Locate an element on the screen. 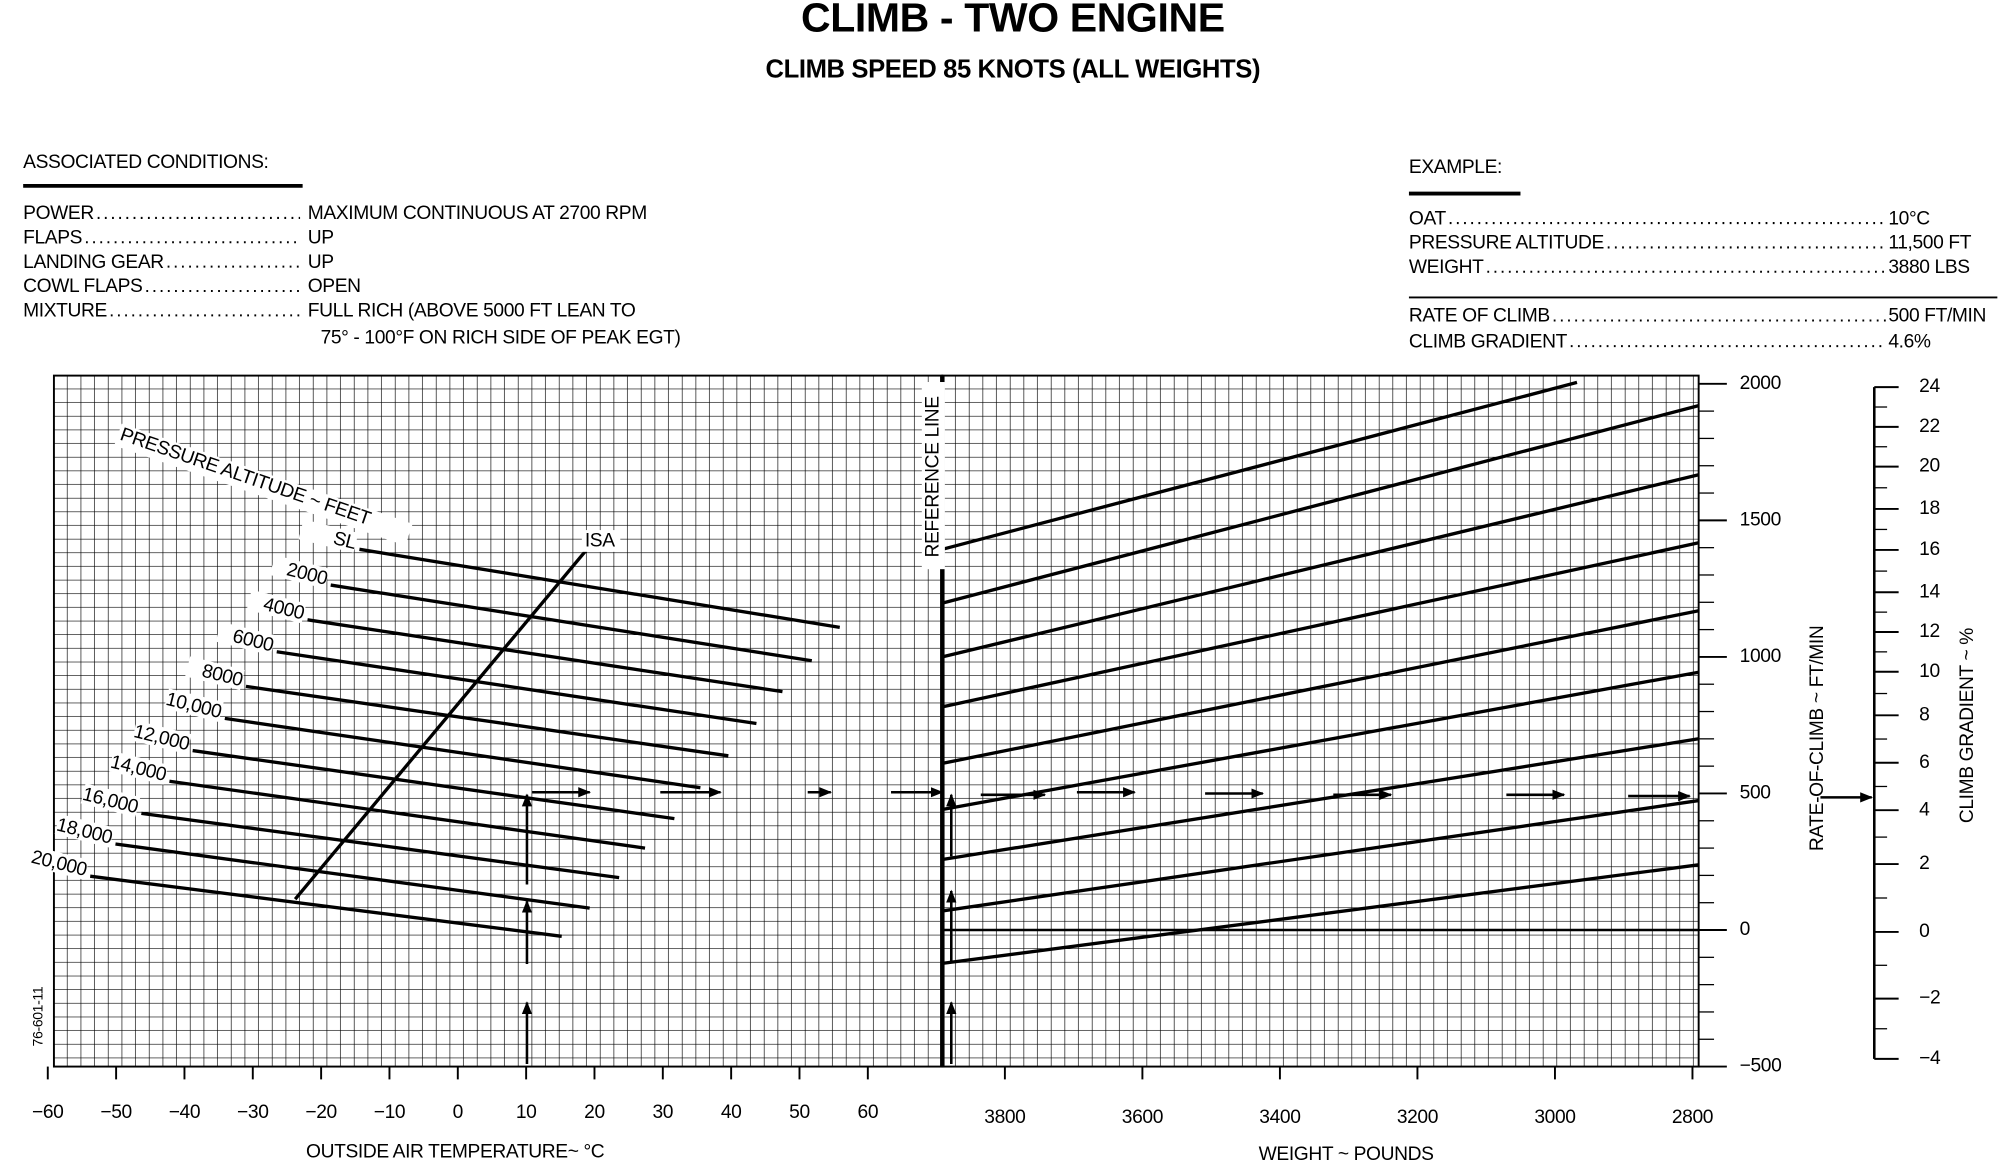 Image resolution: width=2000 pixels, height=1164 pixels. y2-tick-label: −2 is located at coordinates (1929, 998).